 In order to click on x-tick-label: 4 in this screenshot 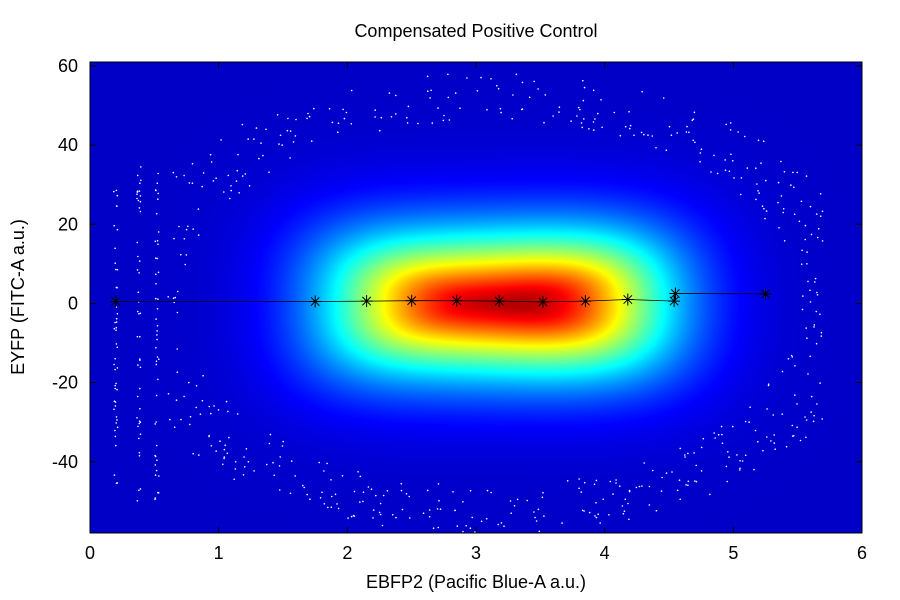, I will do `click(605, 553)`.